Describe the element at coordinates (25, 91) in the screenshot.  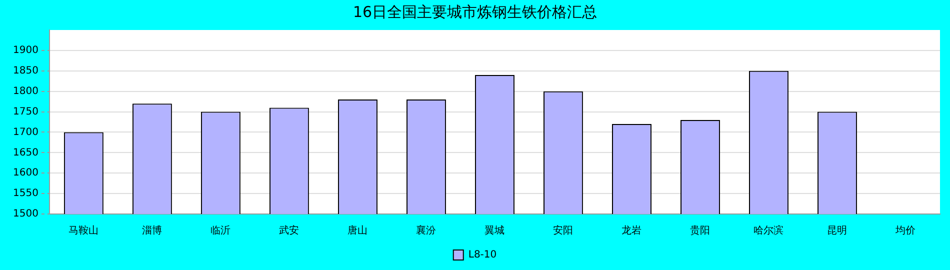
I see `y-tick-label: 1800` at that location.